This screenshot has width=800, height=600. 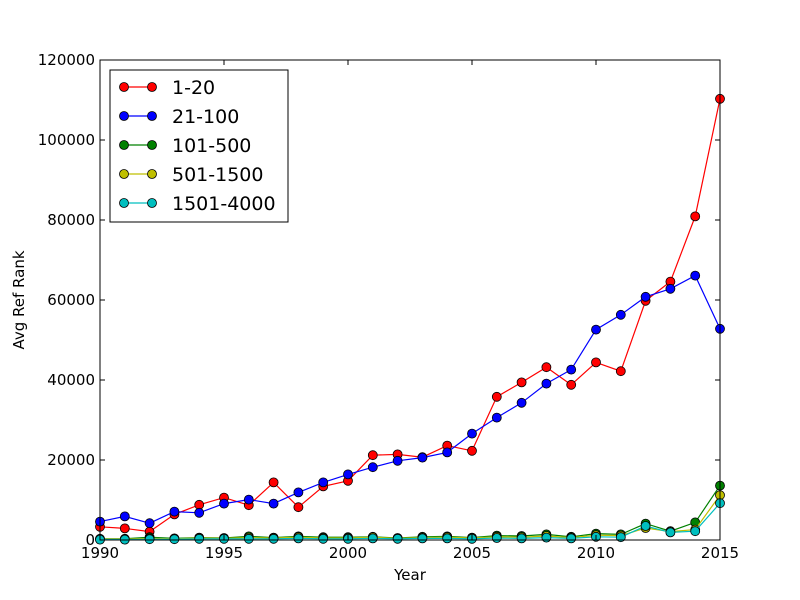 I want to click on y-axis-title: Avg Ref Rank, so click(x=19, y=299).